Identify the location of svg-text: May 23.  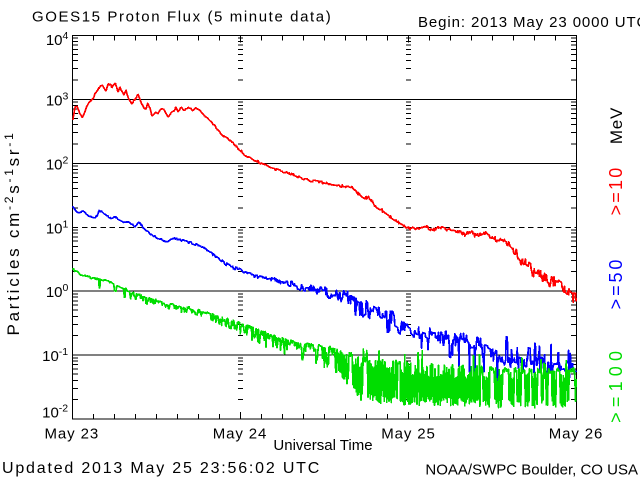
(72, 434).